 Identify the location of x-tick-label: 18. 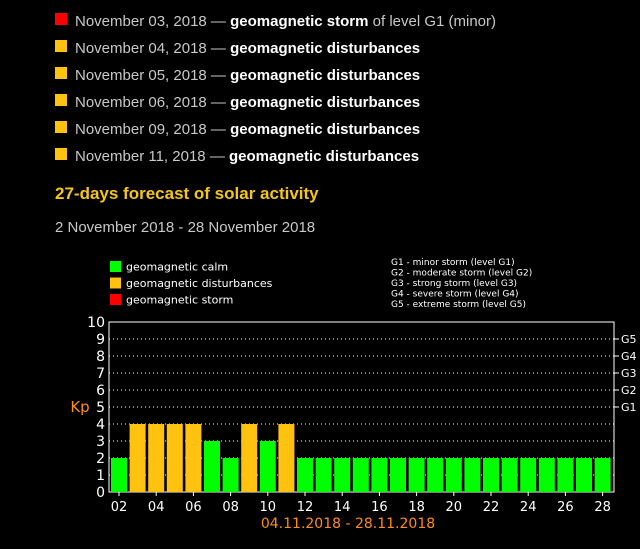
(416, 507).